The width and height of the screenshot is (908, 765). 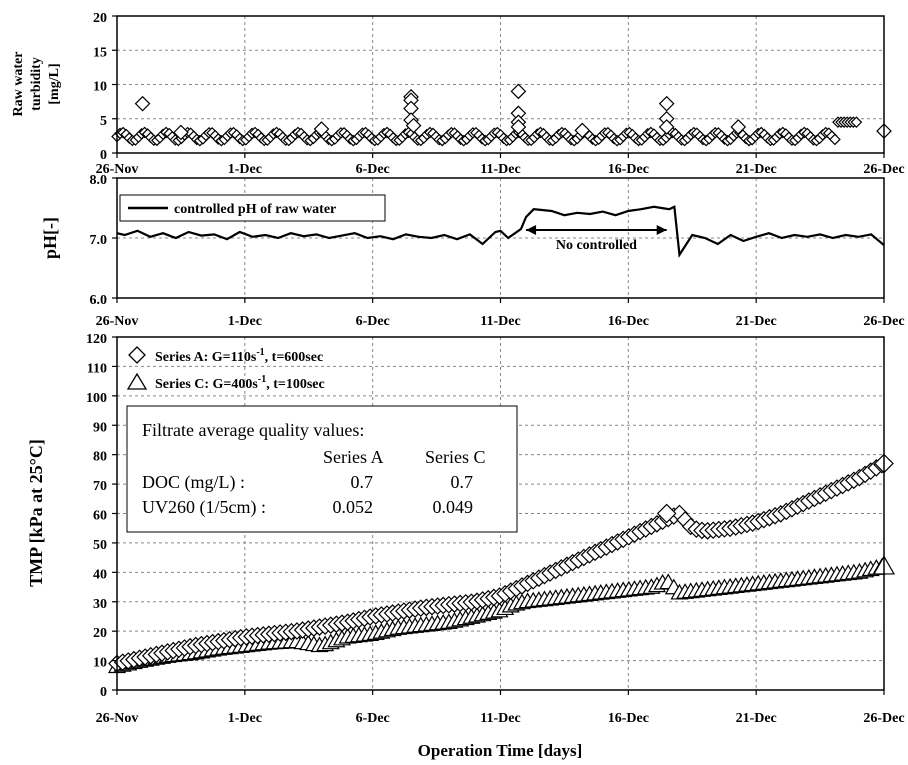 What do you see at coordinates (100, 574) in the screenshot?
I see `tmp-ytick-label: 40` at bounding box center [100, 574].